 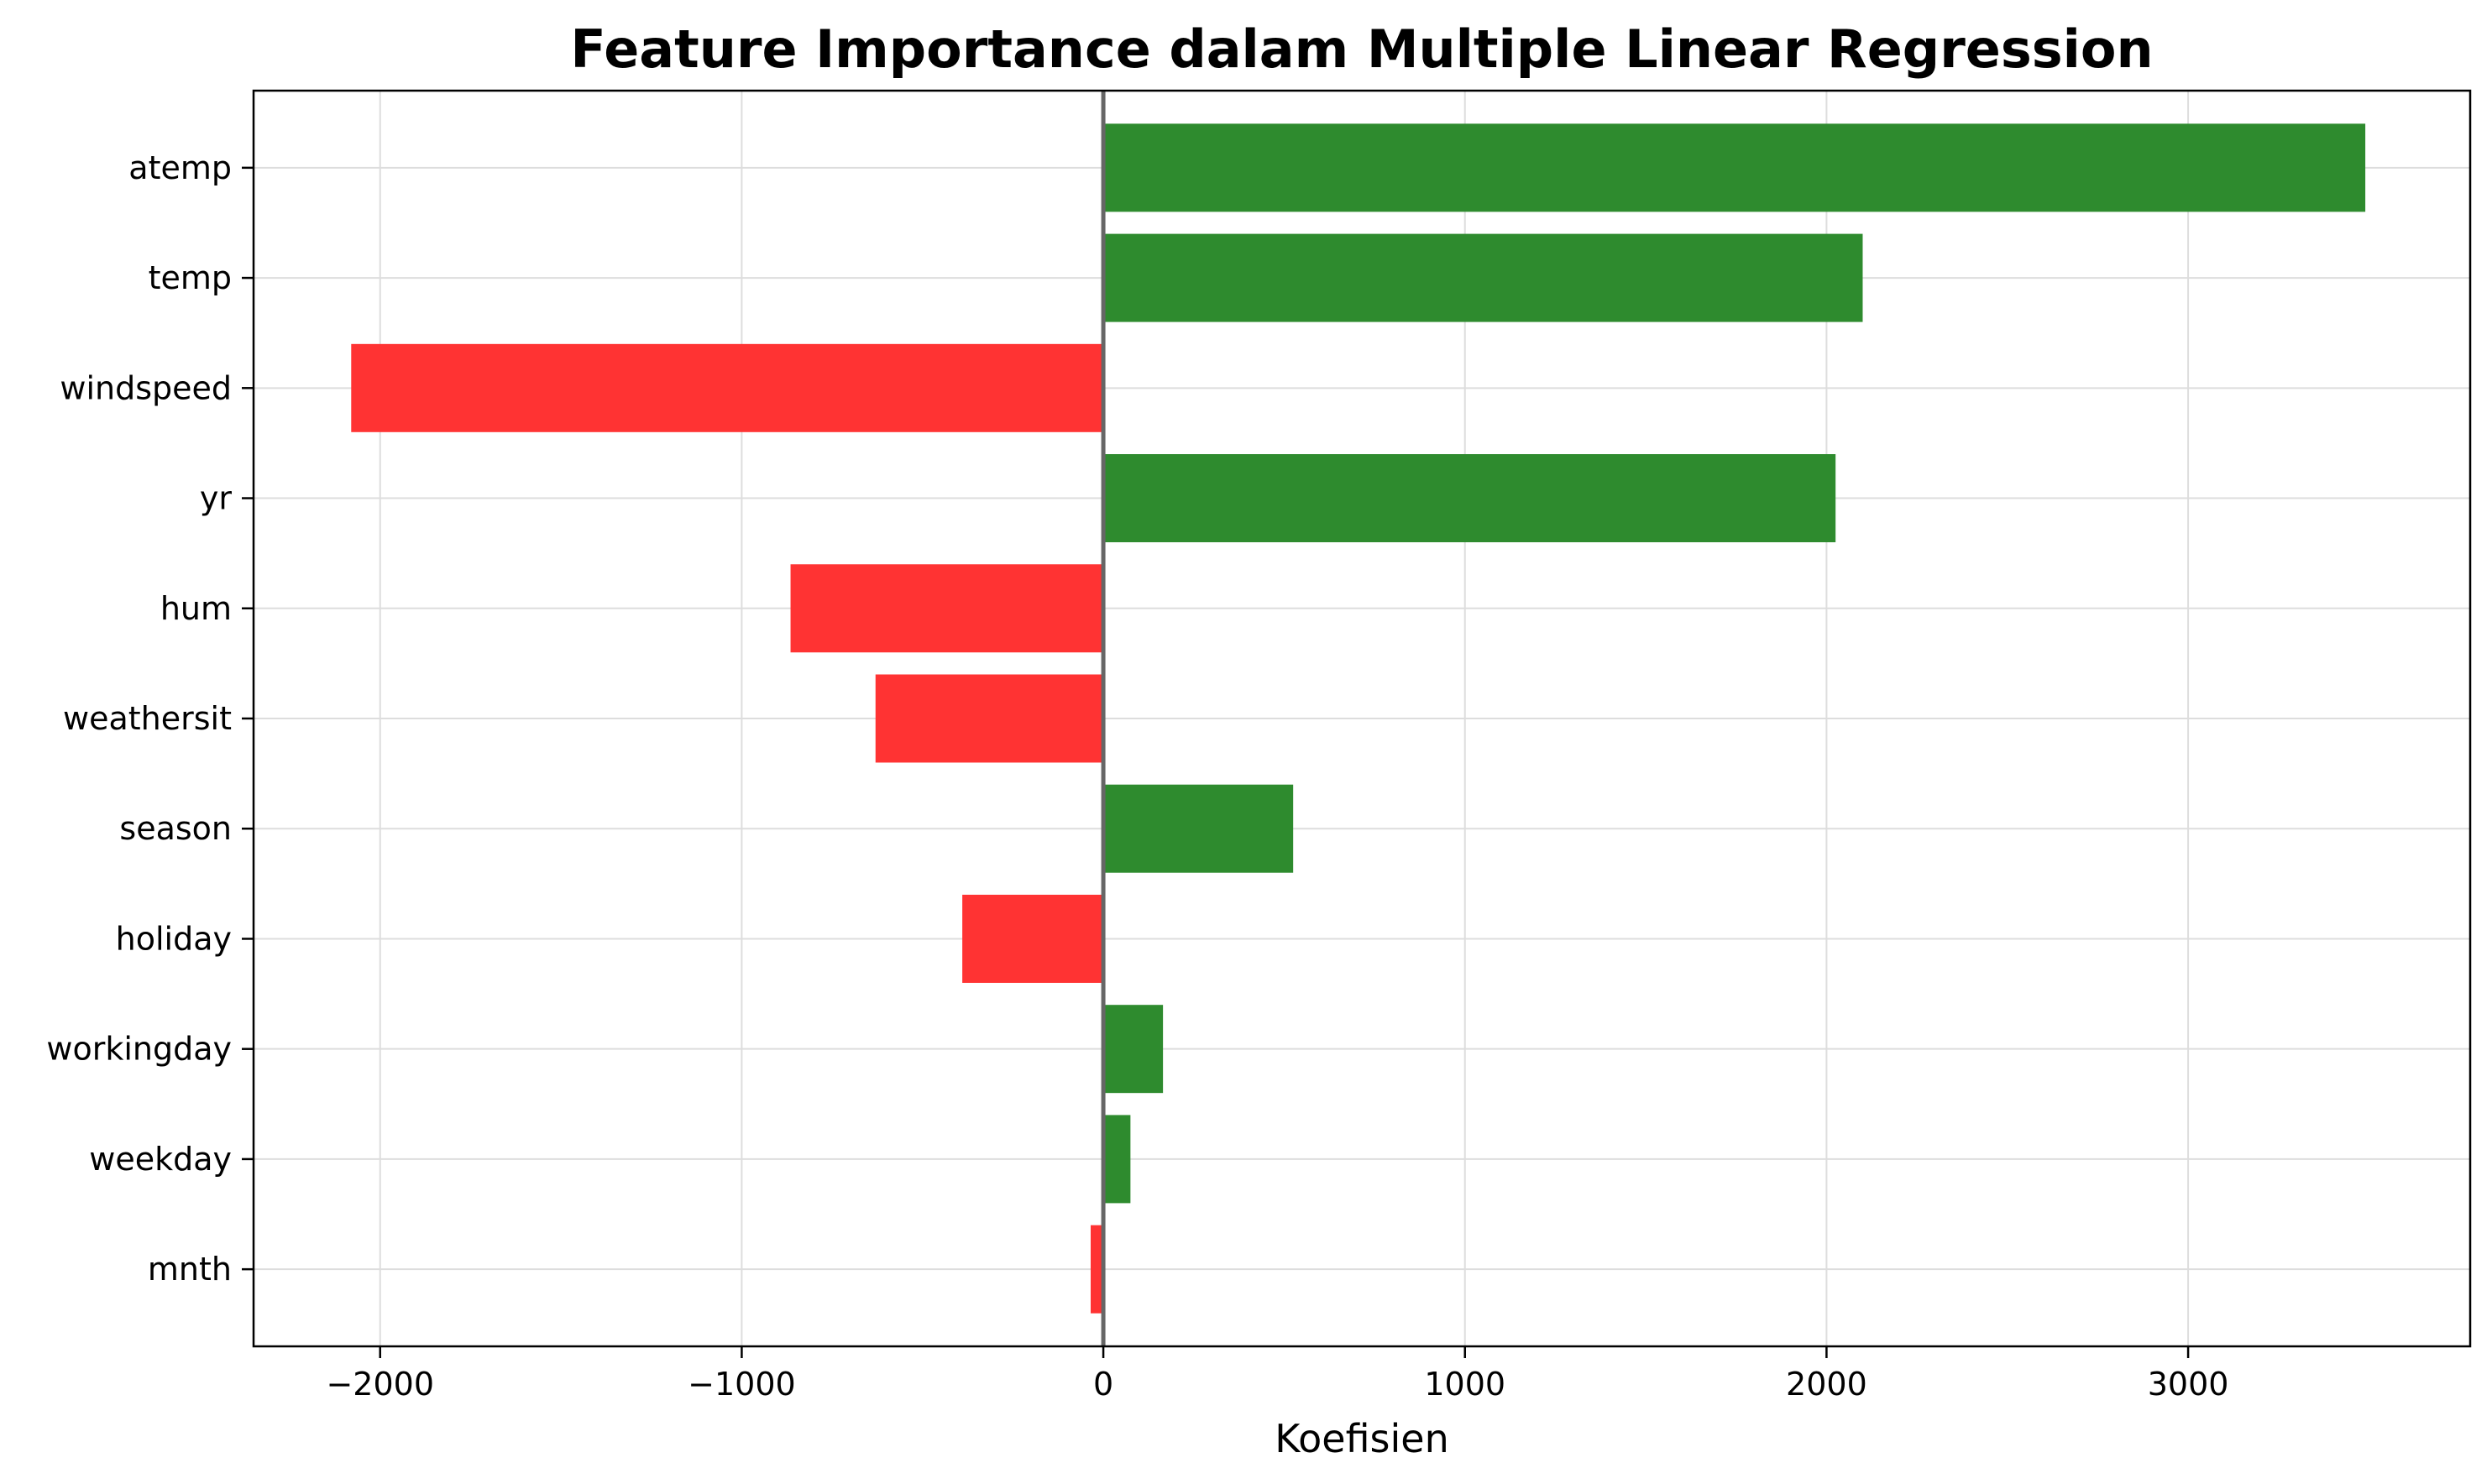 What do you see at coordinates (196, 608) in the screenshot?
I see `y-tick-label: hum` at bounding box center [196, 608].